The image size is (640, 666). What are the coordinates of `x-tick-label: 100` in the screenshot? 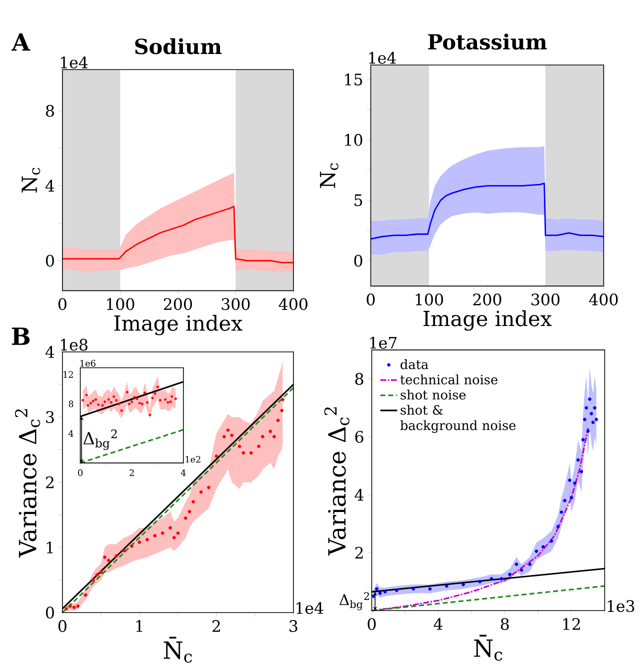 It's located at (120, 304).